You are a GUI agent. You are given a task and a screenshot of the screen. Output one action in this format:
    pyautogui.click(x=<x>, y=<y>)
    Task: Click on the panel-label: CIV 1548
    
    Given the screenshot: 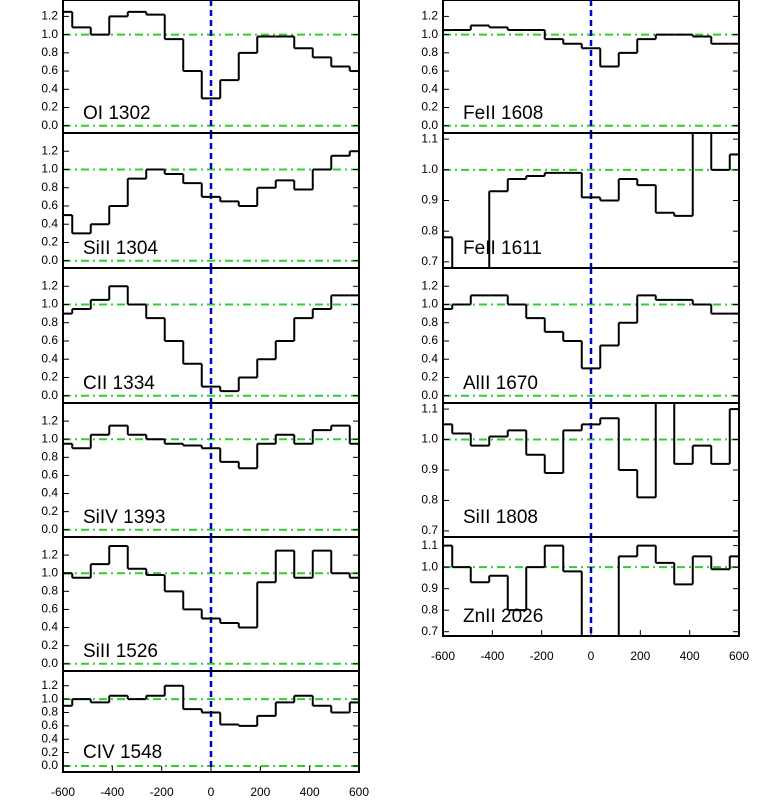 What is the action you would take?
    pyautogui.click(x=122, y=752)
    